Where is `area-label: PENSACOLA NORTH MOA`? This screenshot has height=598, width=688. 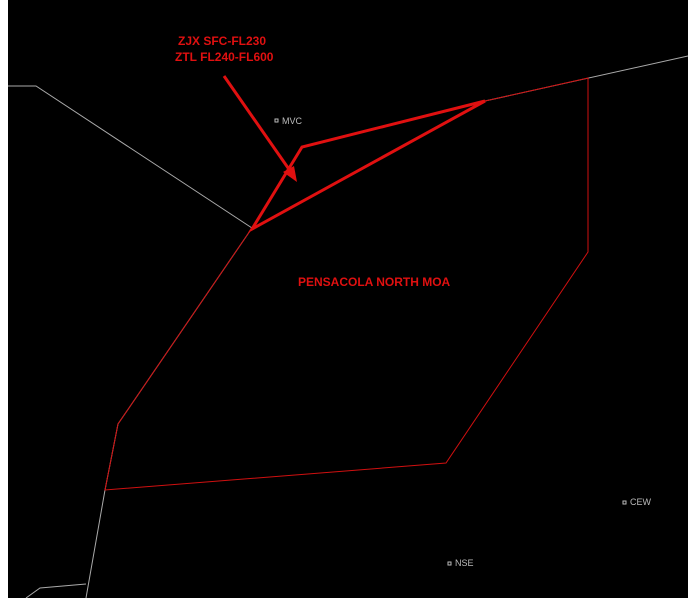
area-label: PENSACOLA NORTH MOA is located at coordinates (374, 282).